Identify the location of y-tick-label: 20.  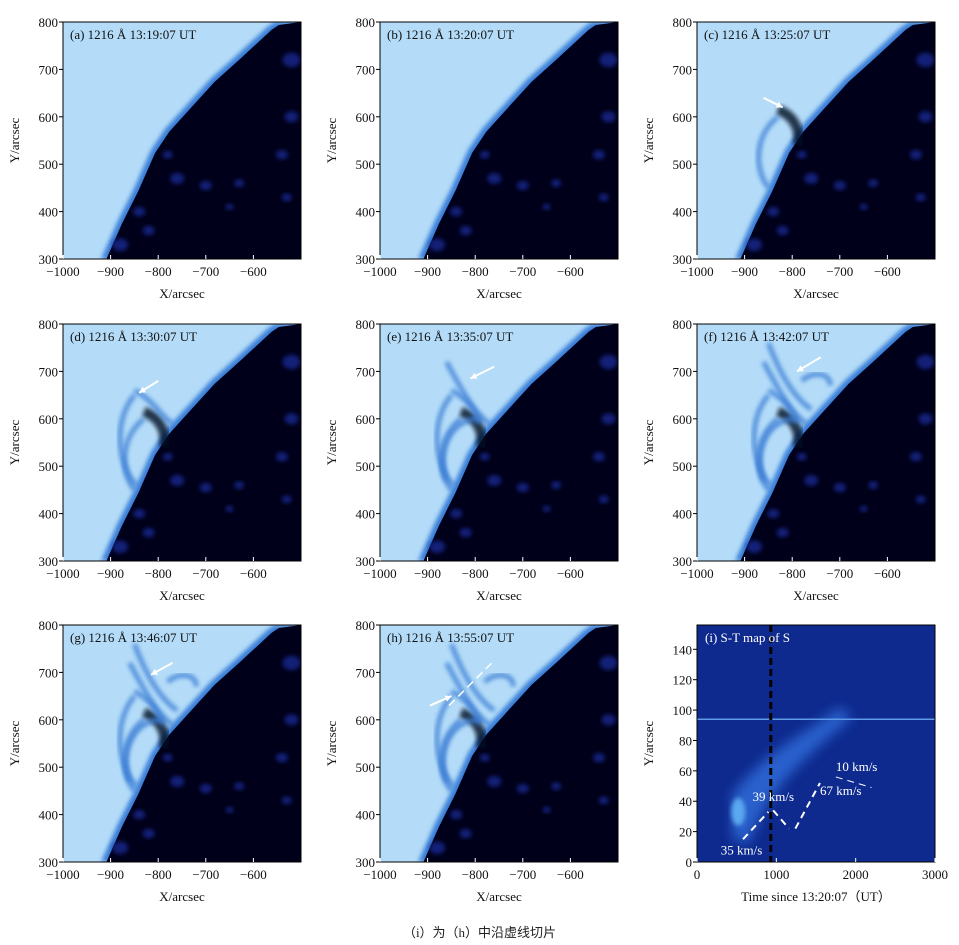
(685, 832).